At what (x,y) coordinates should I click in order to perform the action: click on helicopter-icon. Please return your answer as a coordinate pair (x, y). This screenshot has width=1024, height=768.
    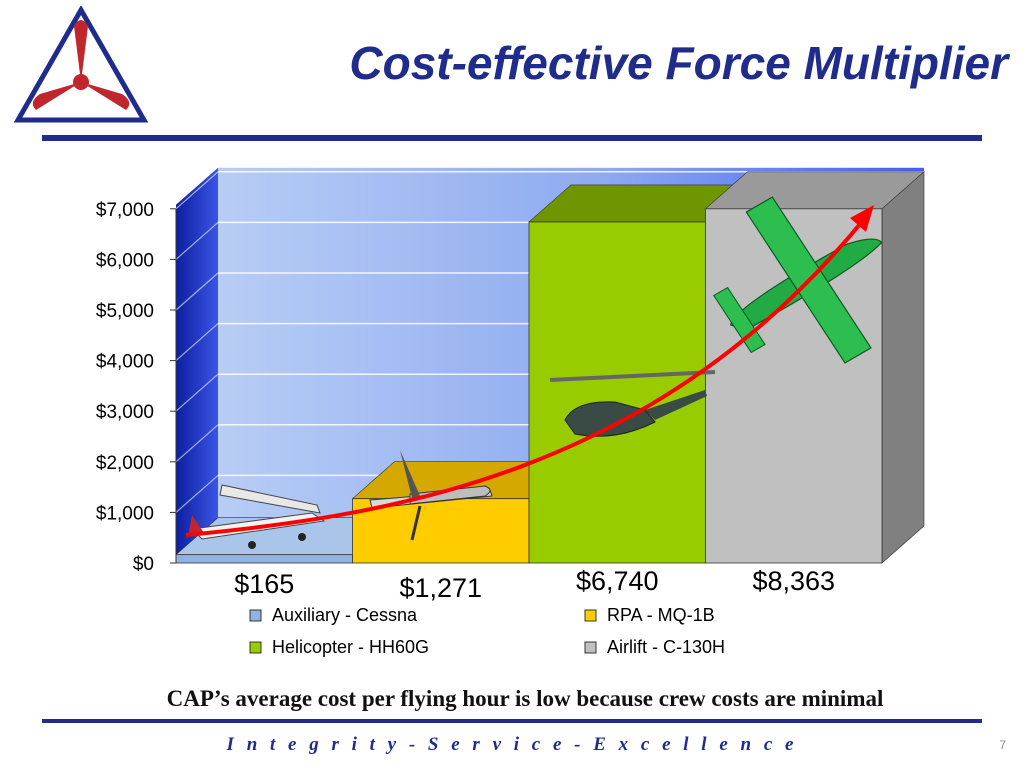
    Looking at the image, I should click on (632, 403).